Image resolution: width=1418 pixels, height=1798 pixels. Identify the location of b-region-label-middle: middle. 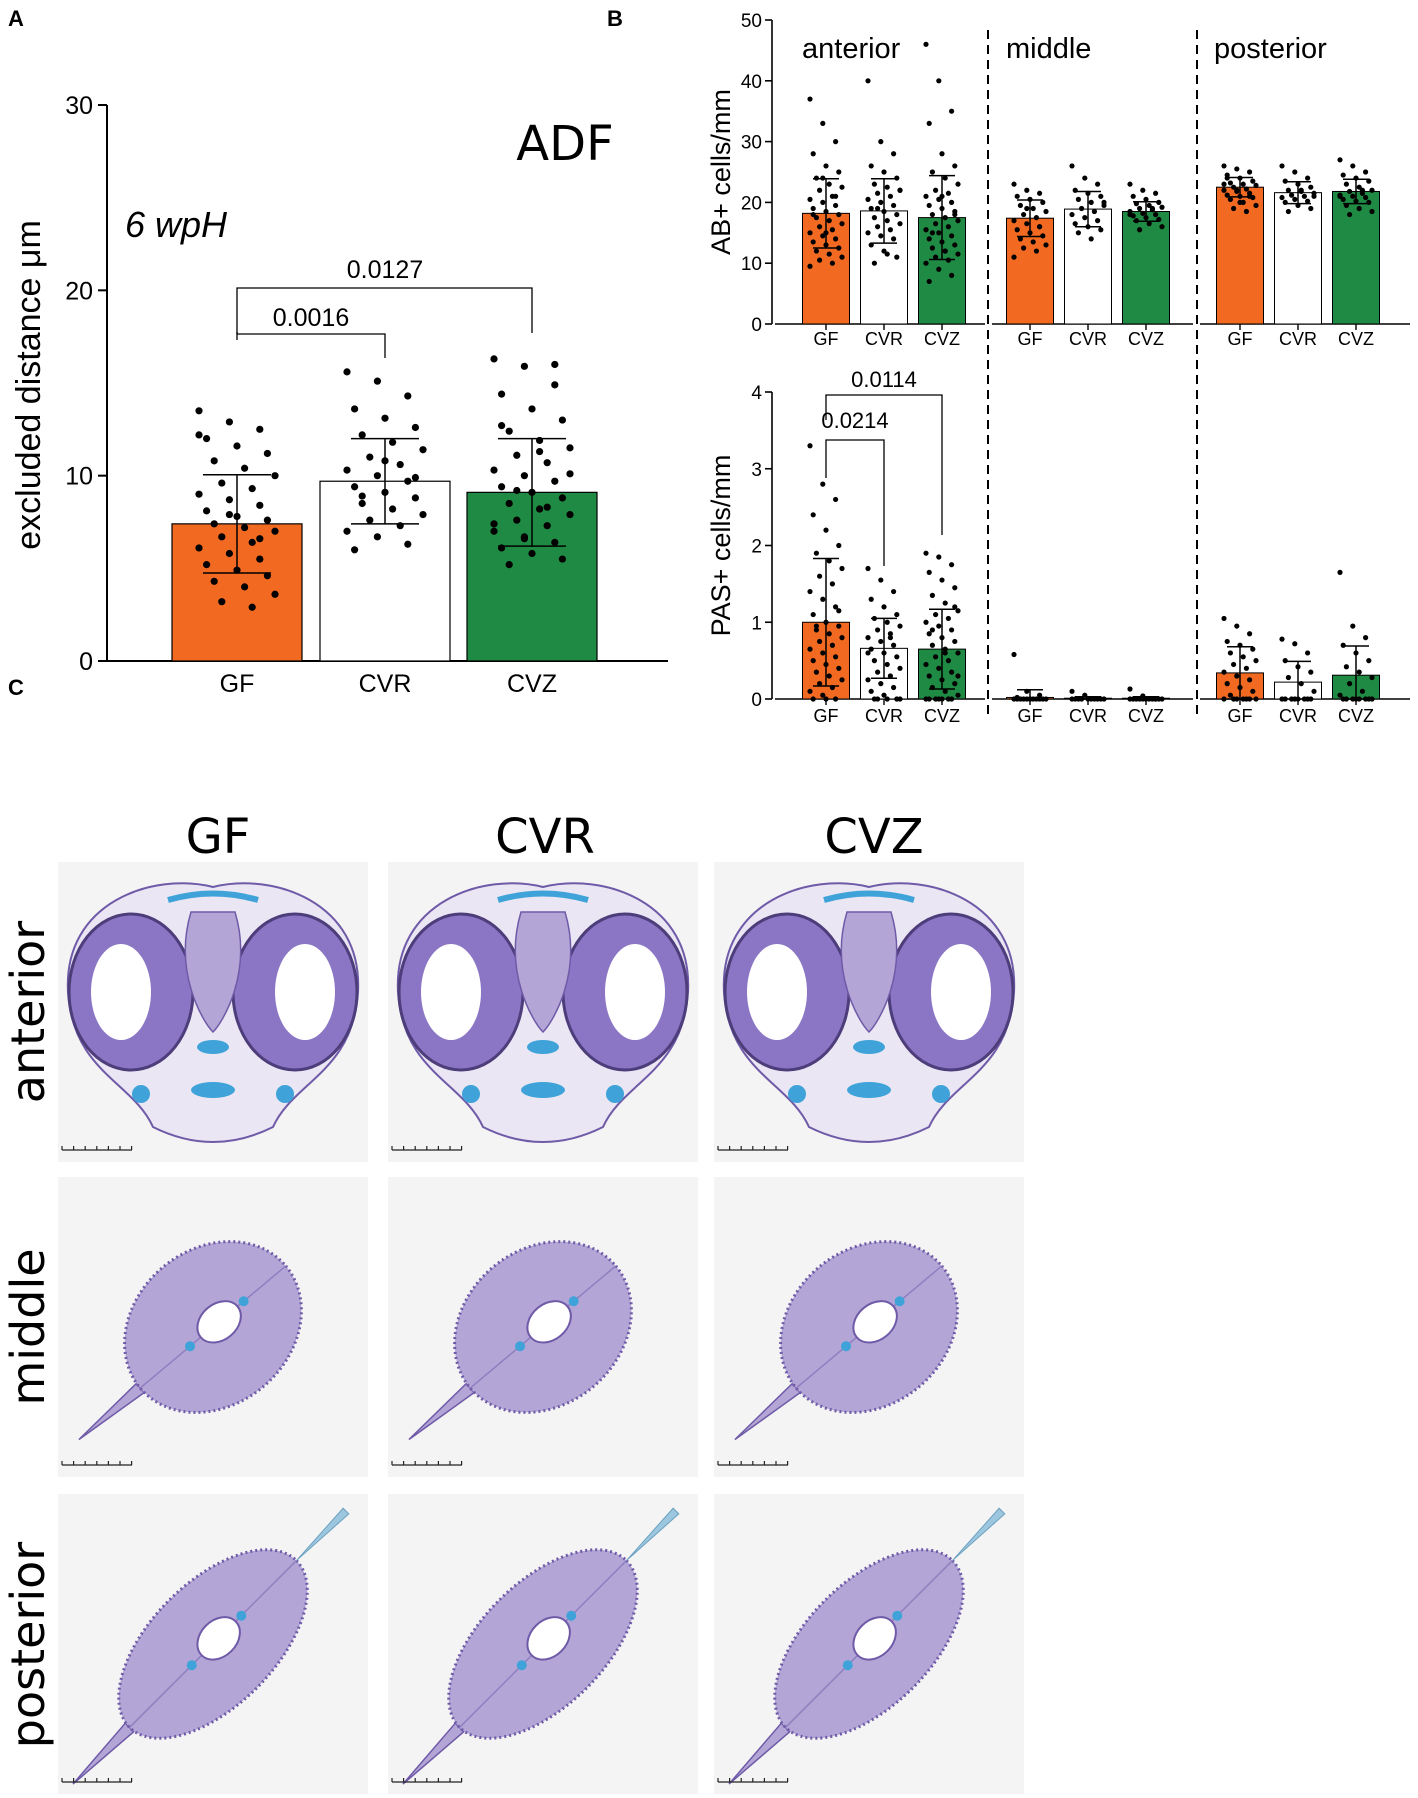
(1048, 49).